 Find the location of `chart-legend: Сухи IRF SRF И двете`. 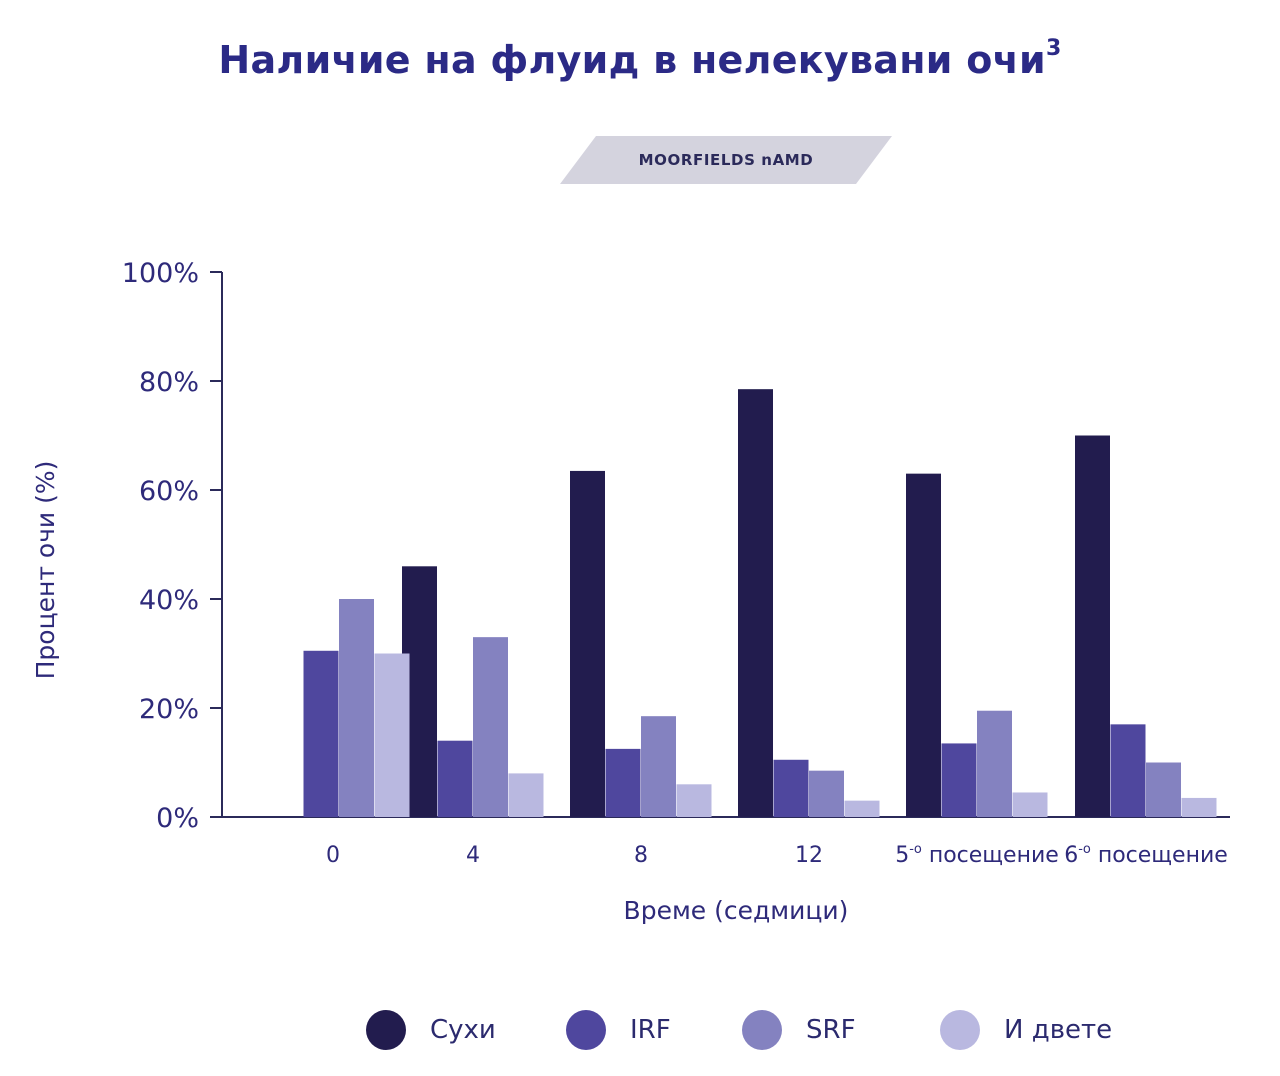

chart-legend: Сухи IRF SRF И двете is located at coordinates (640, 1030).